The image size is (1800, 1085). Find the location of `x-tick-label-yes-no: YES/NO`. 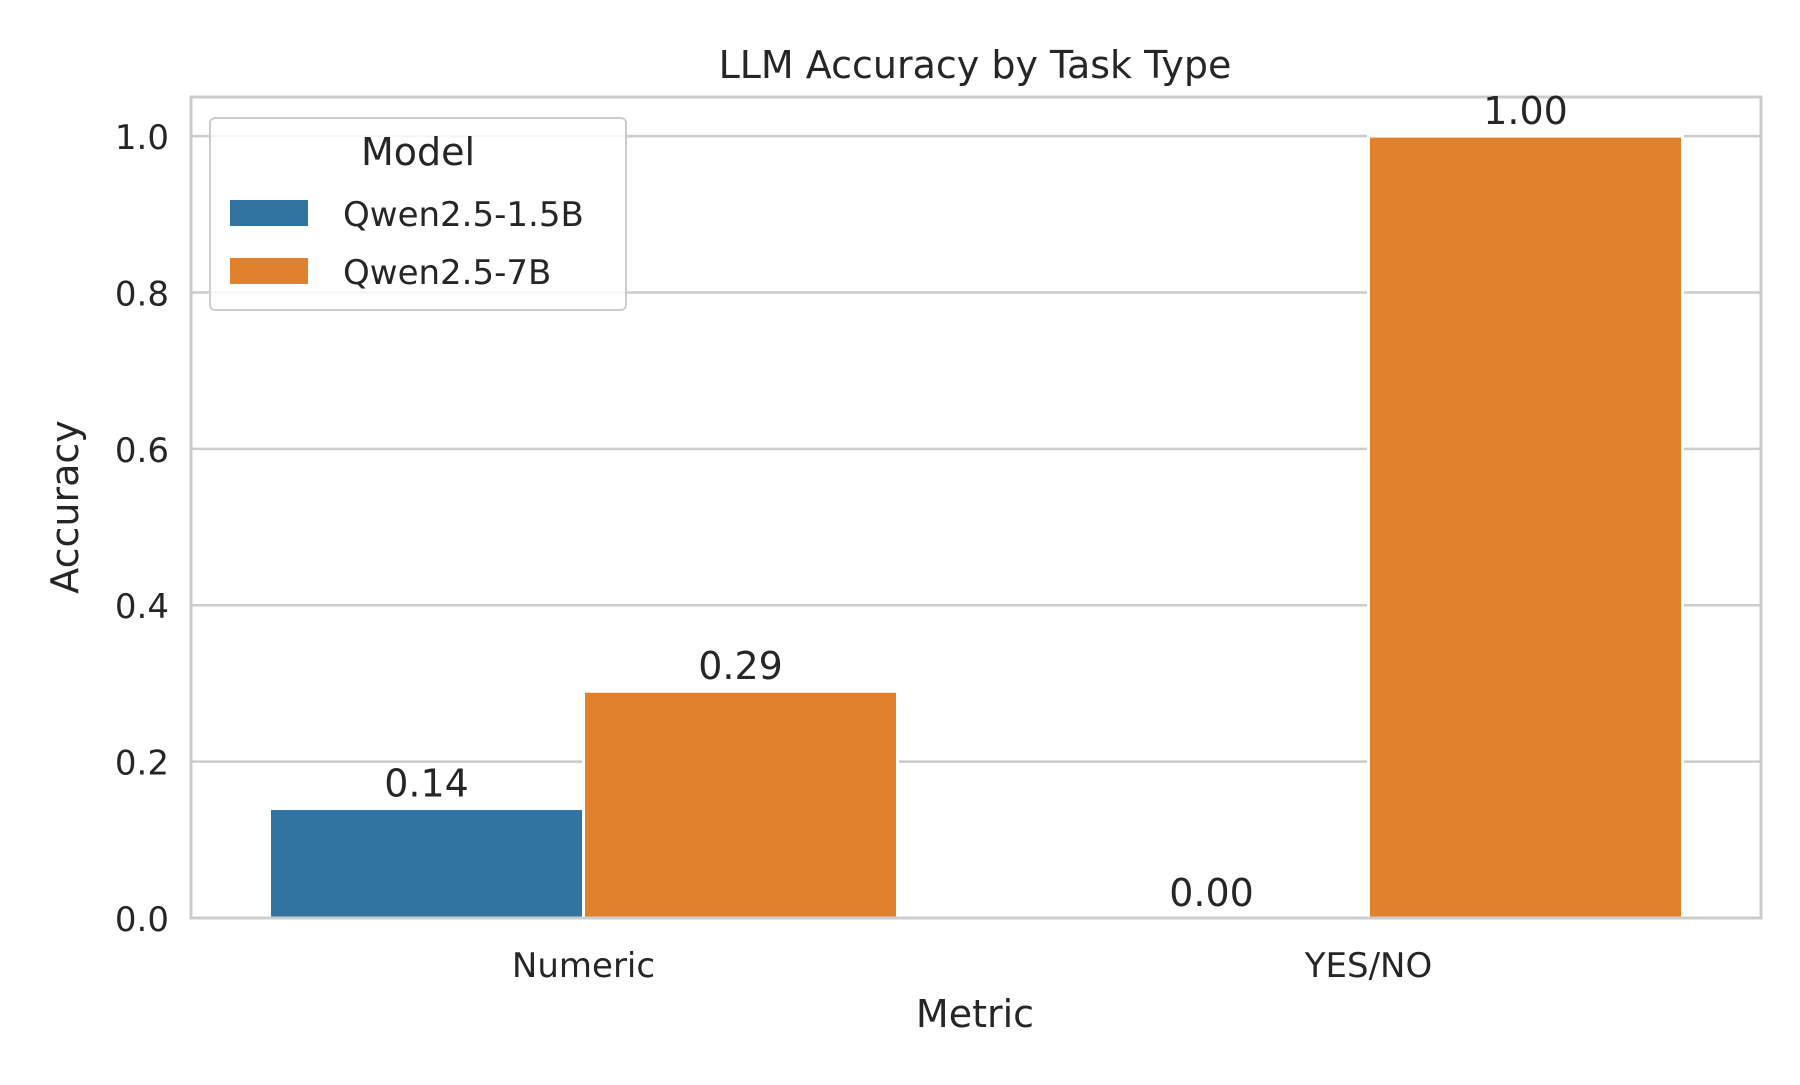

x-tick-label-yes-no: YES/NO is located at coordinates (1368, 966).